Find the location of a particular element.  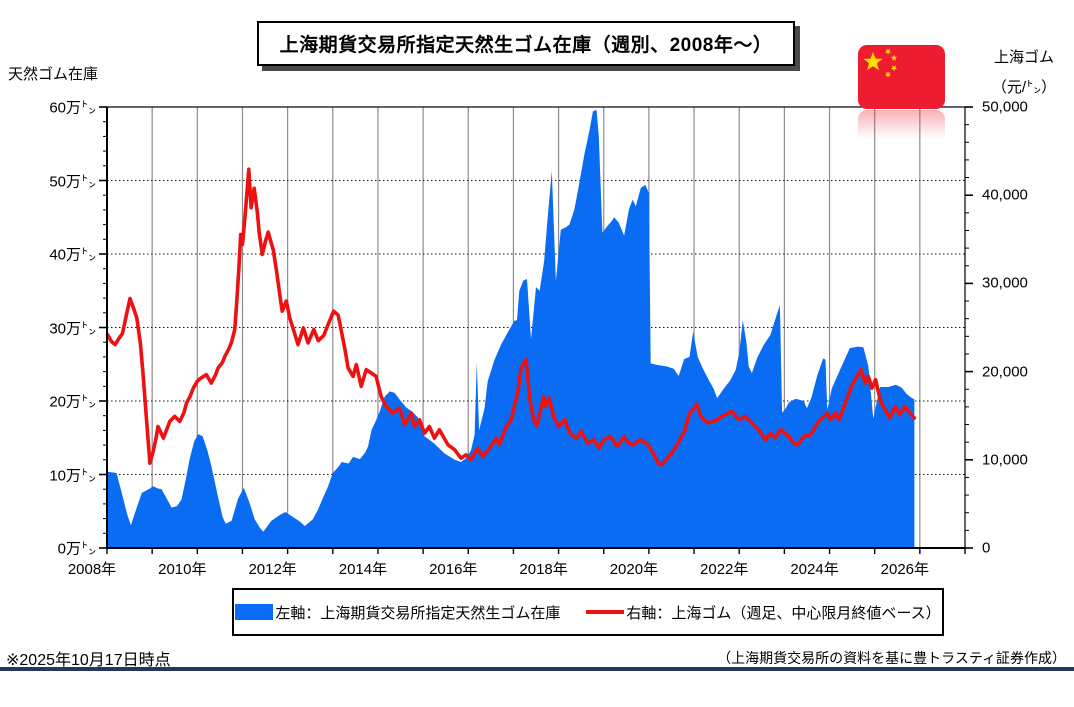

right-axis-title-line2: （元/㌧） is located at coordinates (1024, 87).